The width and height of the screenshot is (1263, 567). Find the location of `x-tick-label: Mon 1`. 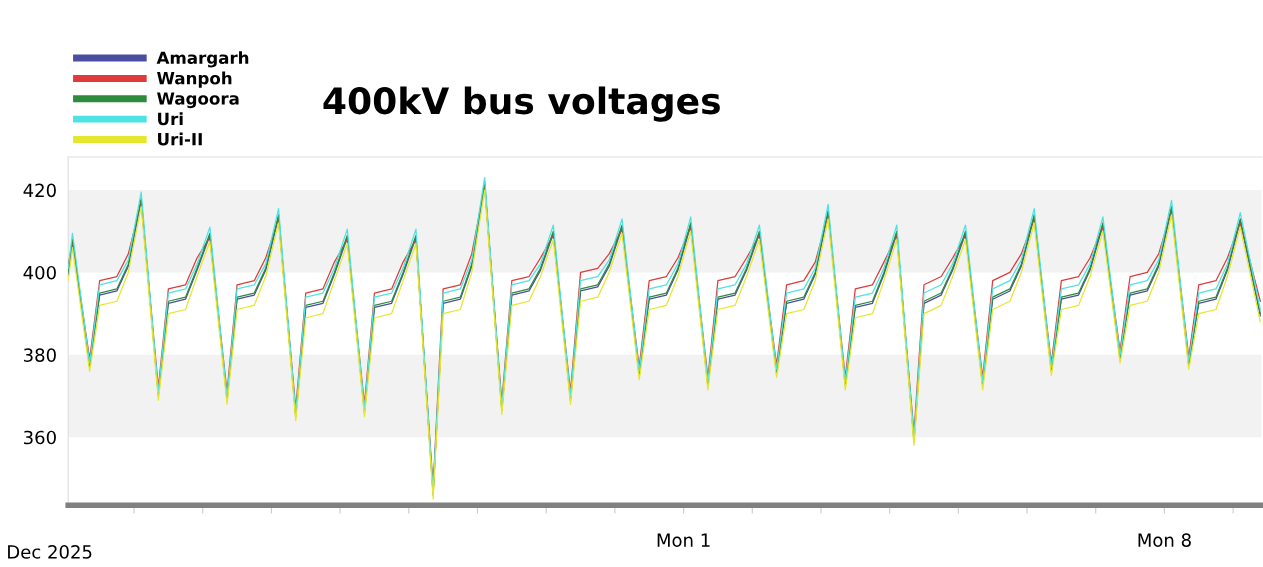

x-tick-label: Mon 1 is located at coordinates (683, 540).